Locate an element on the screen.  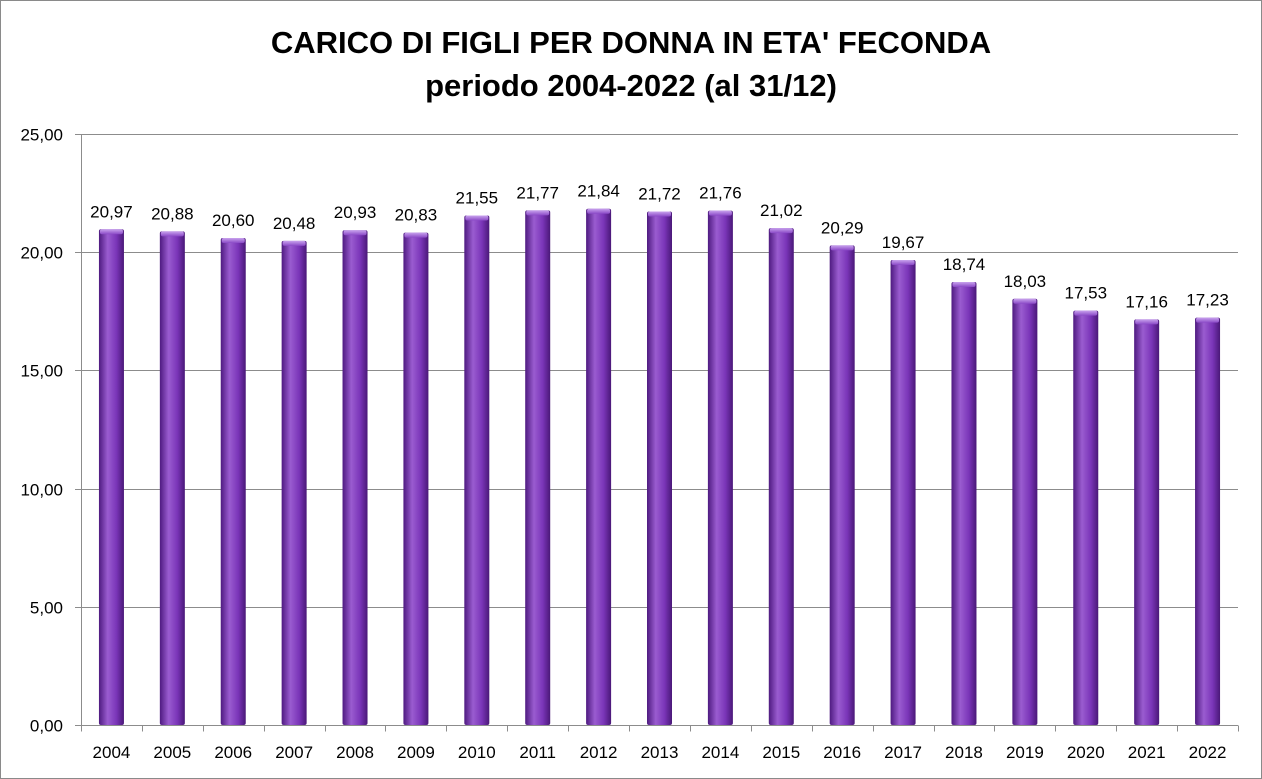
data-label-2013: 21,72 is located at coordinates (659, 194).